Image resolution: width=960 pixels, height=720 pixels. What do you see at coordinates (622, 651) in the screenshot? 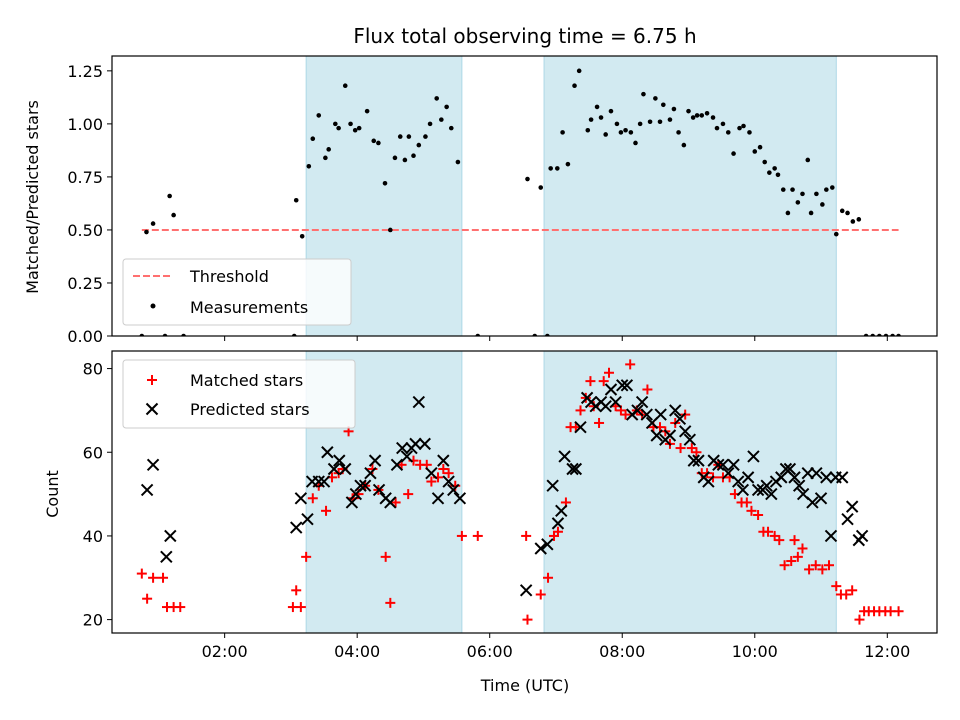
I see `x-tick-label: 08:00` at bounding box center [622, 651].